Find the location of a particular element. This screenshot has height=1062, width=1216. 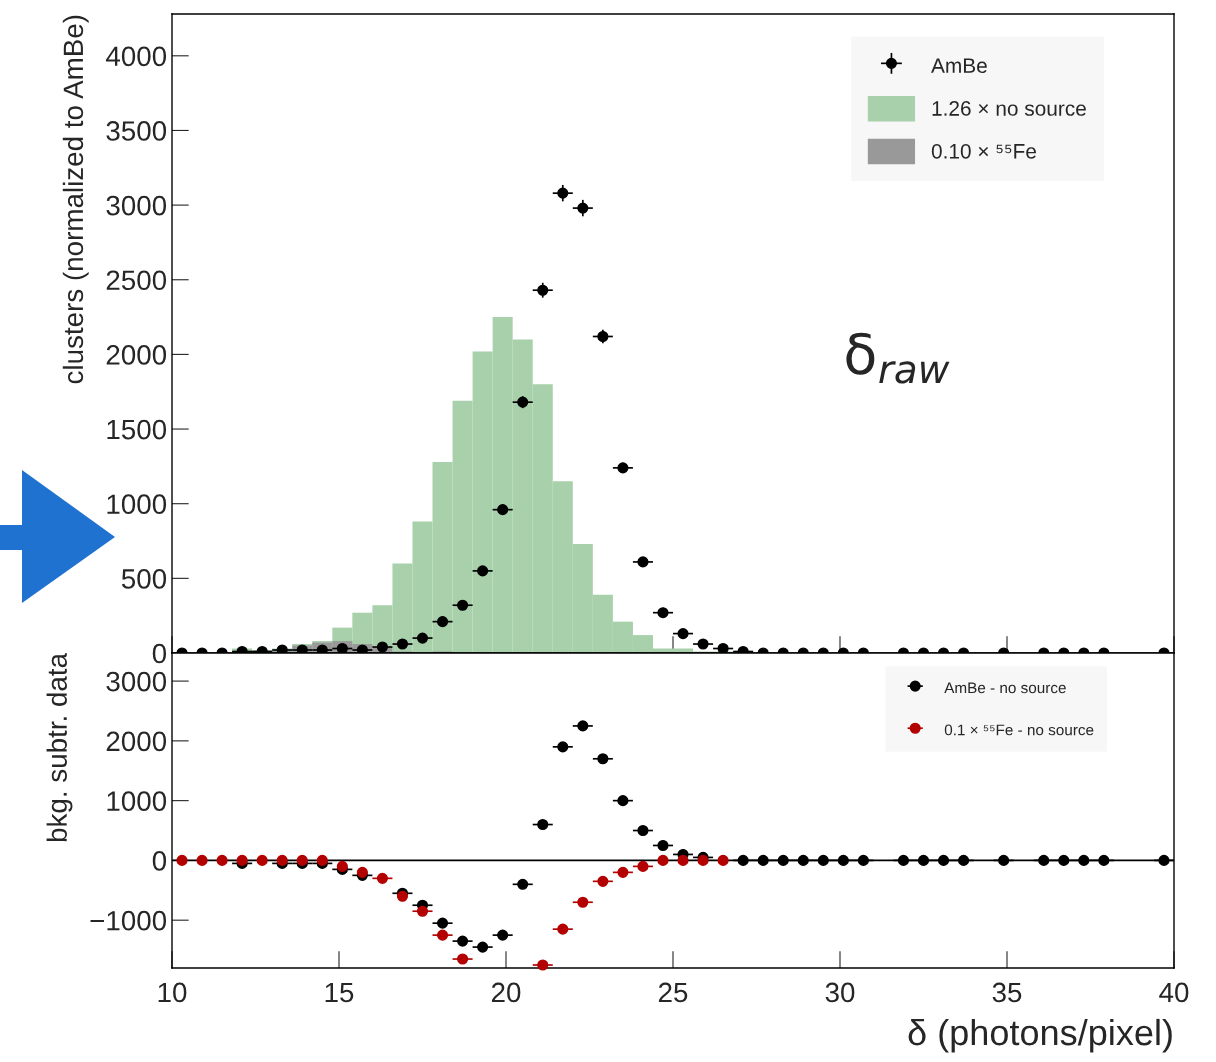

y-tick-label: −1000 is located at coordinates (128, 920).